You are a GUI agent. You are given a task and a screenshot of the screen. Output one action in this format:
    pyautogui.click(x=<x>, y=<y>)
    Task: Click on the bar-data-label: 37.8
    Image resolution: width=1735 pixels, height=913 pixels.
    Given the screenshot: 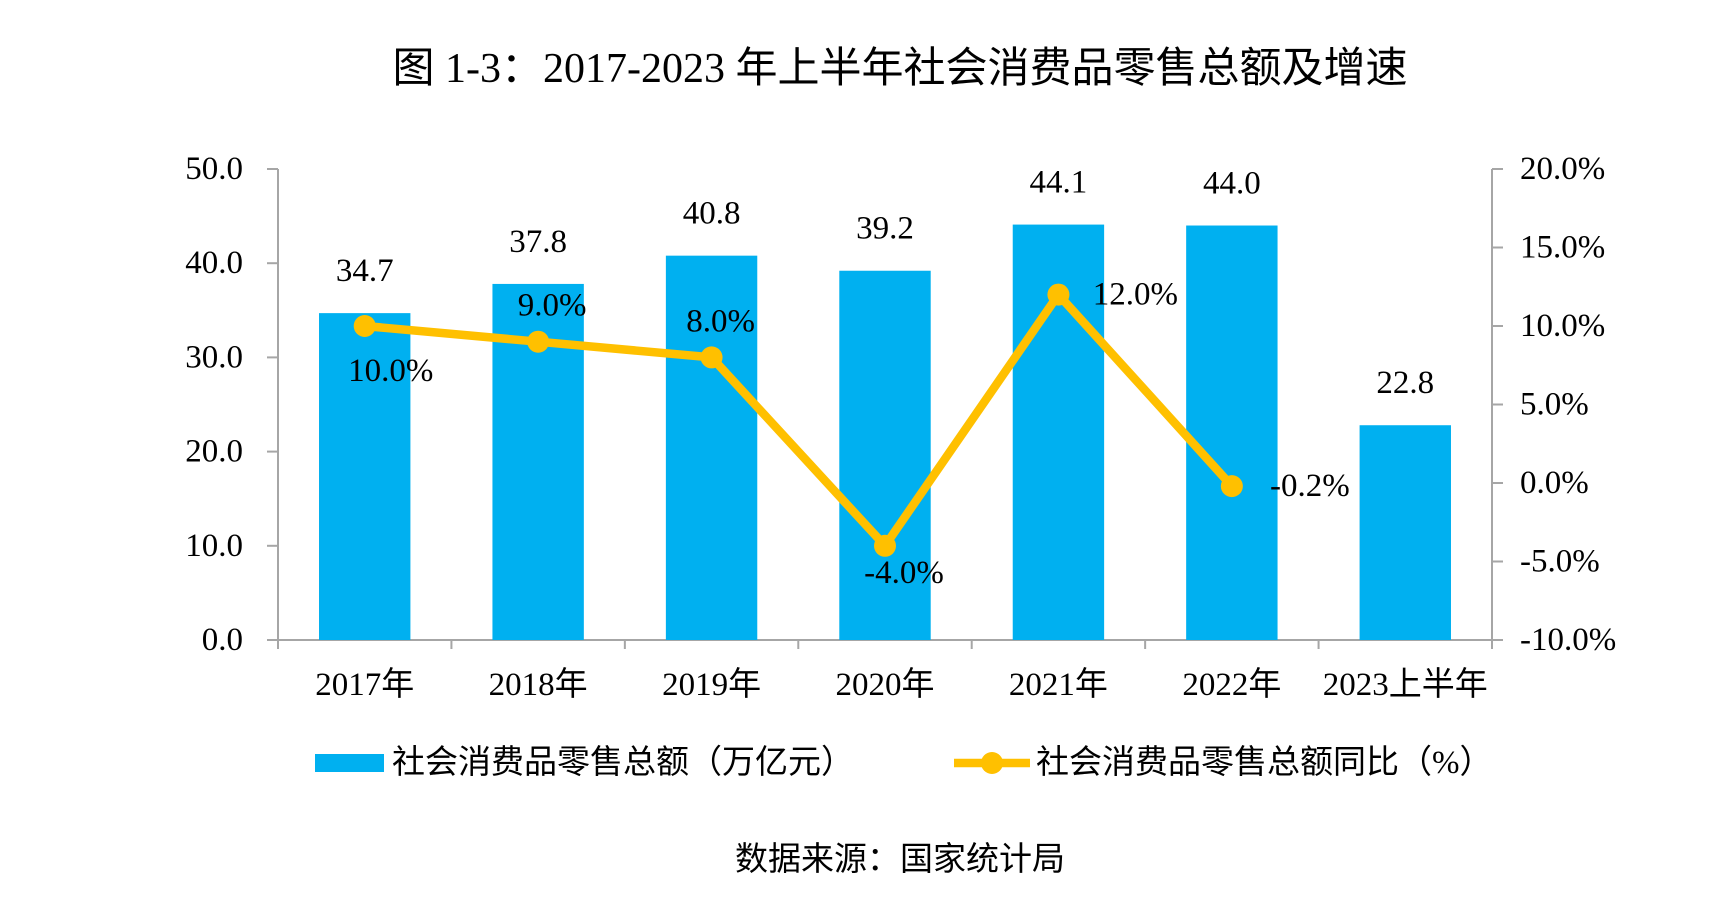 What is the action you would take?
    pyautogui.click(x=538, y=242)
    